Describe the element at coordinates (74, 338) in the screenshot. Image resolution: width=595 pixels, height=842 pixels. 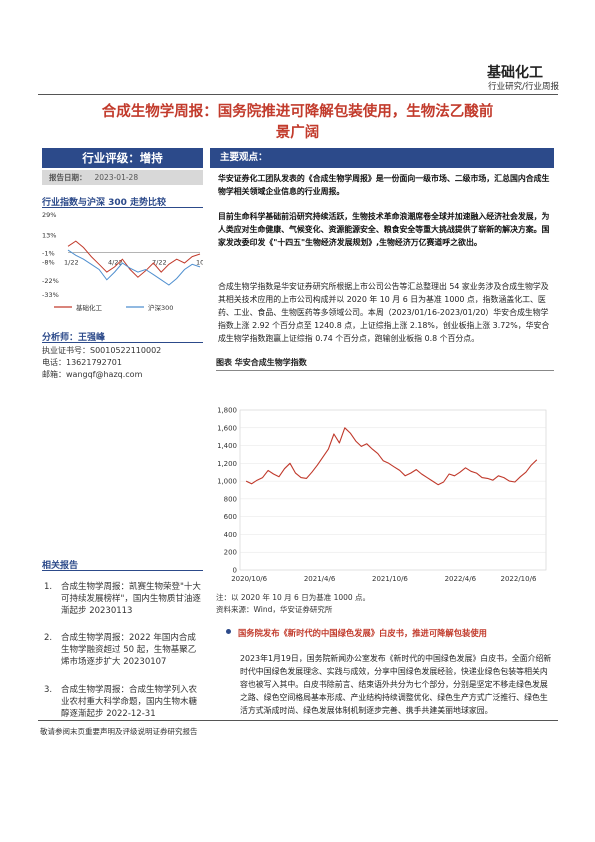
I see `analyst-heading: 分析师：王强峰` at that location.